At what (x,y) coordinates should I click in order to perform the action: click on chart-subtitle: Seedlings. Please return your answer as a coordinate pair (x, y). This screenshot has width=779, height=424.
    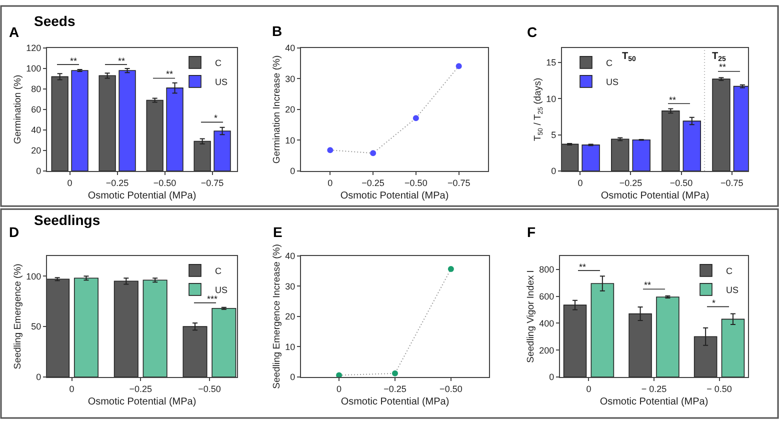
    Looking at the image, I should click on (67, 220).